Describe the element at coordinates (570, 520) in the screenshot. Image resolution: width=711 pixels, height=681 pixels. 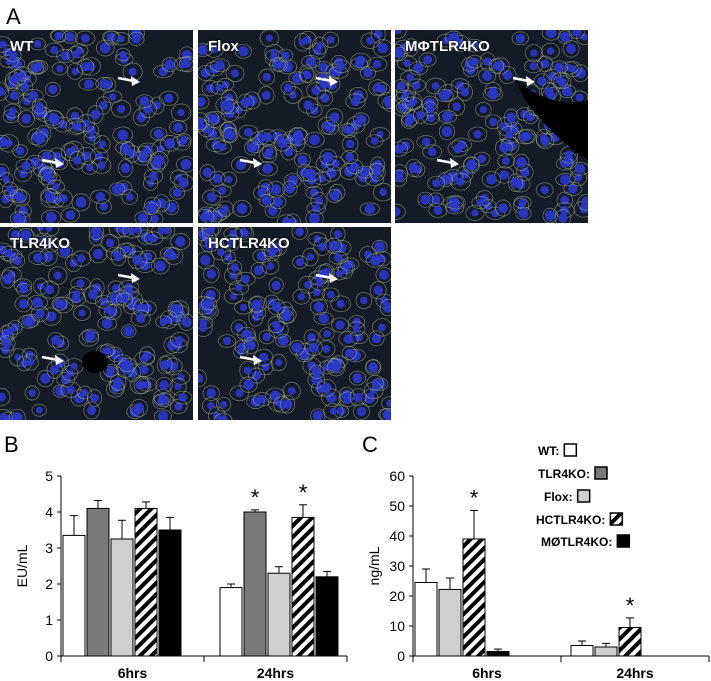
I see `legend-label: HCTLR4KO:` at that location.